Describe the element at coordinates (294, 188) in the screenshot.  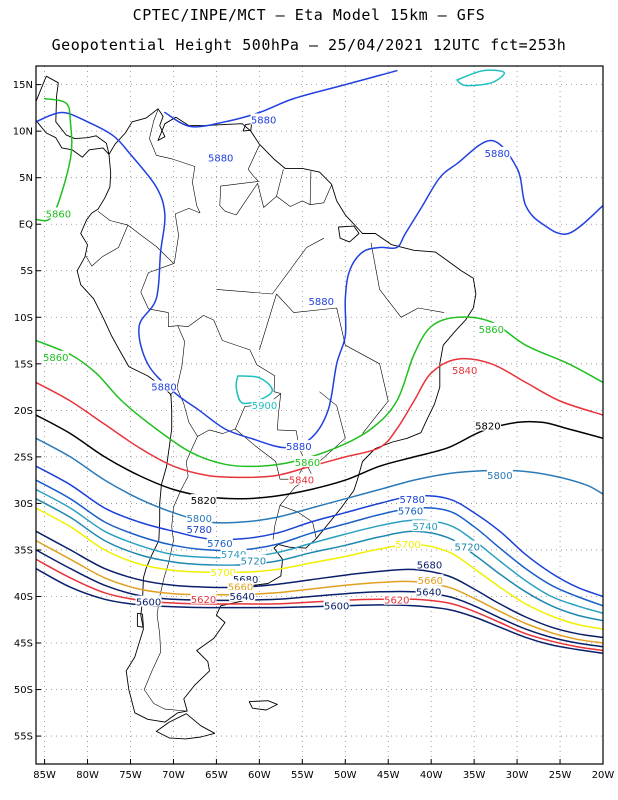
I see `border-guyana-suriname-guiana` at that location.